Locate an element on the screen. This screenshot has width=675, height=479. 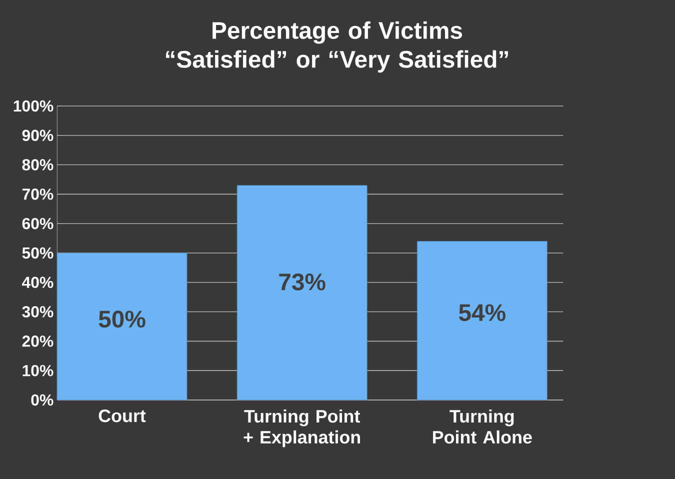
y-tick-label: 80% is located at coordinates (38, 164).